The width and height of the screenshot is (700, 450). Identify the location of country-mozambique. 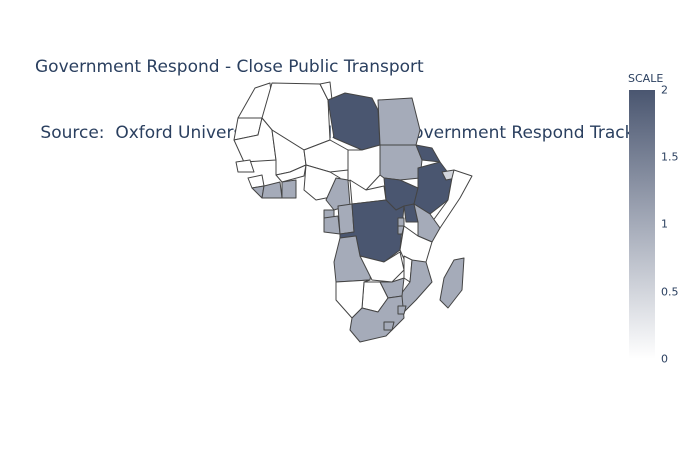
(415, 287).